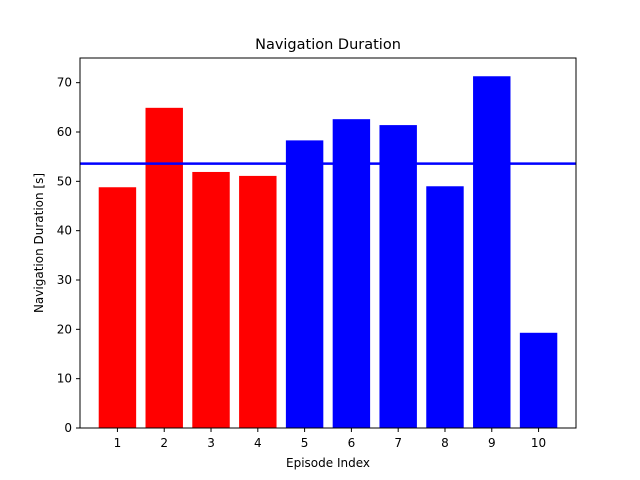  Describe the element at coordinates (211, 443) in the screenshot. I see `x-tick-label: 3` at that location.